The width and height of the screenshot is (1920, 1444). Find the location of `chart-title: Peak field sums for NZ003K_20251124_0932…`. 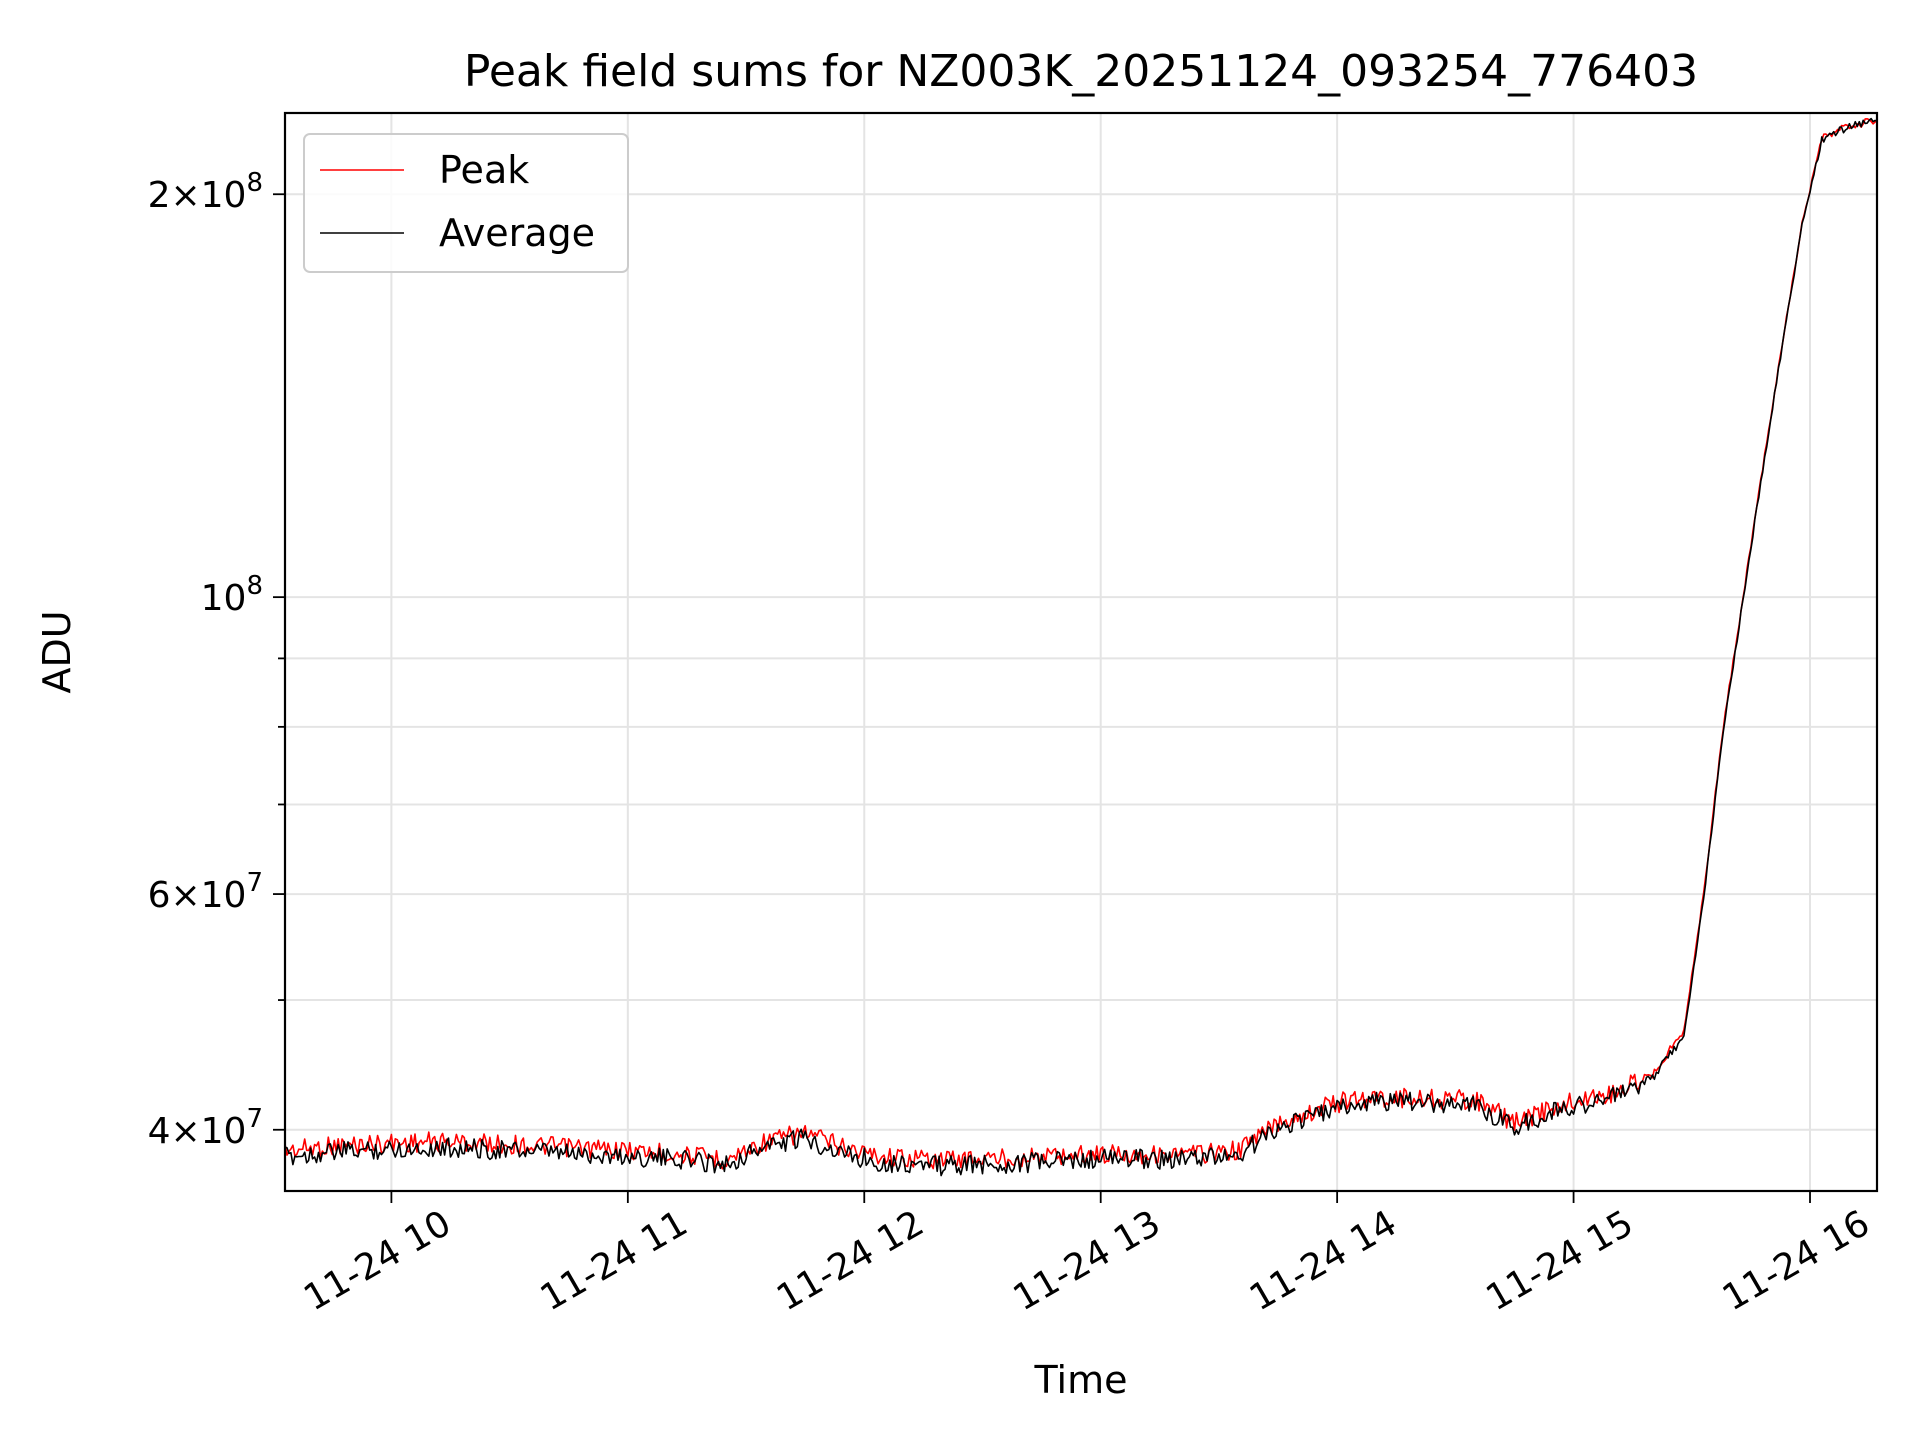

chart-title: Peak field sums for NZ003K_20251124_0932… is located at coordinates (1081, 71).